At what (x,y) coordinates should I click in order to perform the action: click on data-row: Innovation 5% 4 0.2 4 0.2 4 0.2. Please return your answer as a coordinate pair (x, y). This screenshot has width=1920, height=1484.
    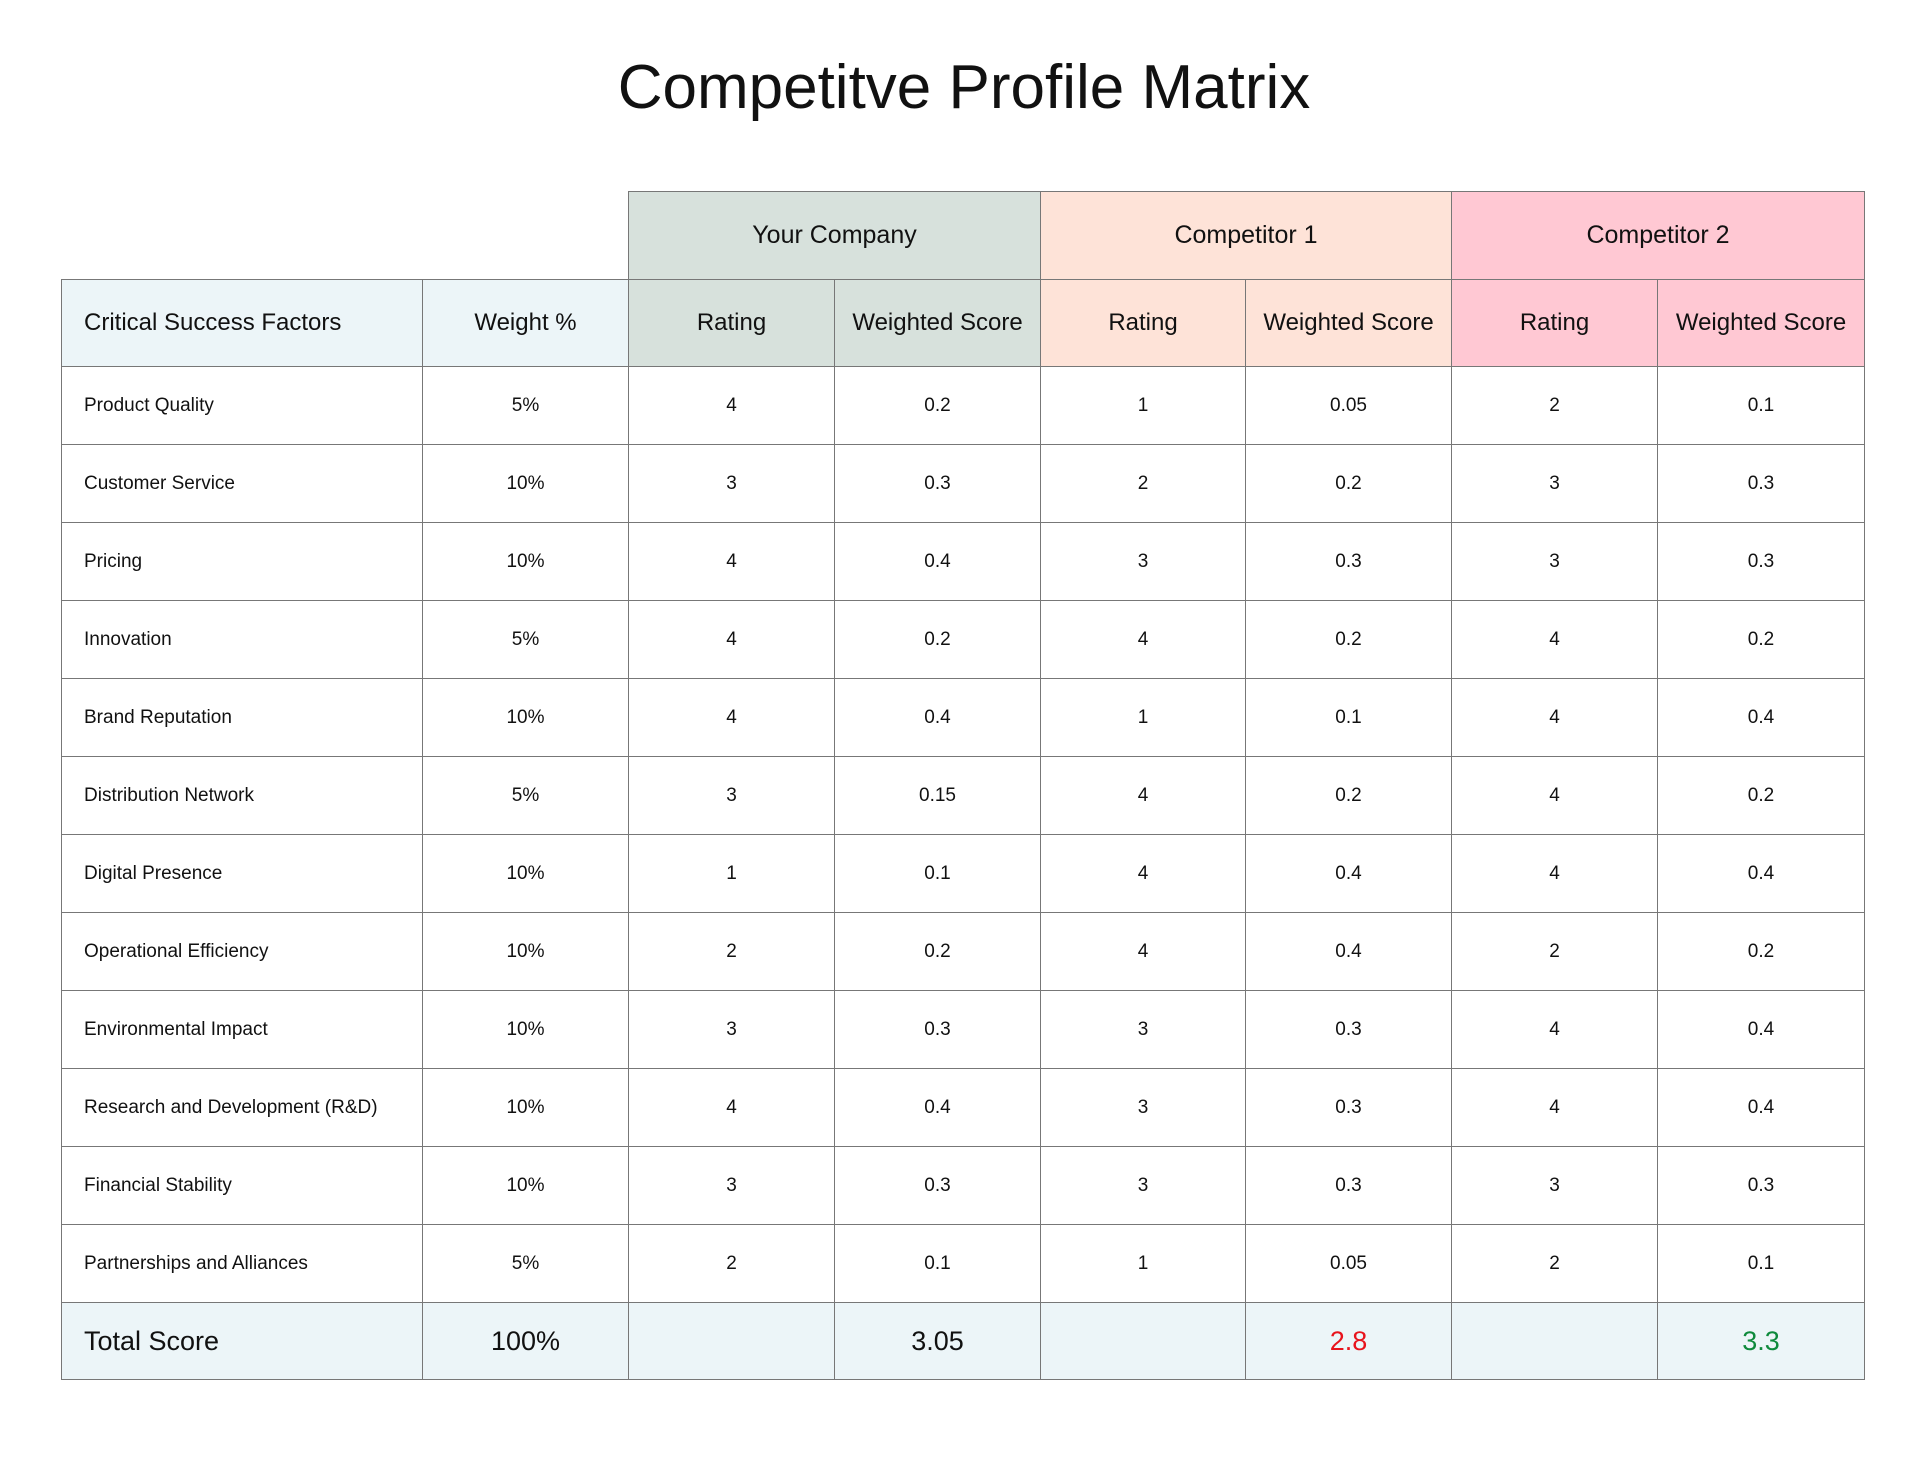
    Looking at the image, I should click on (963, 639).